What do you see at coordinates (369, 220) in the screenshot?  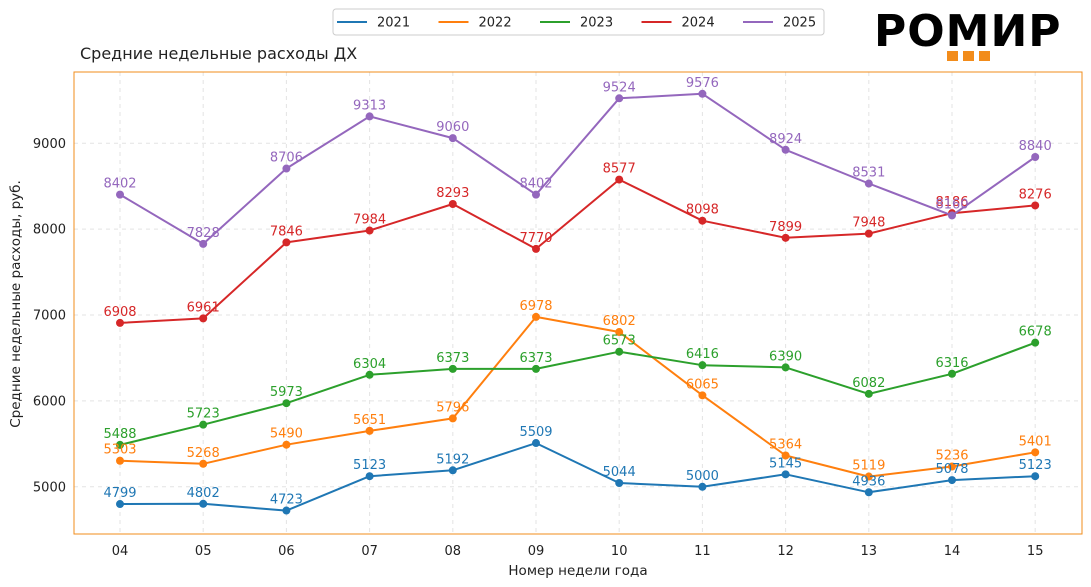 I see `data-label-2024: 7984` at bounding box center [369, 220].